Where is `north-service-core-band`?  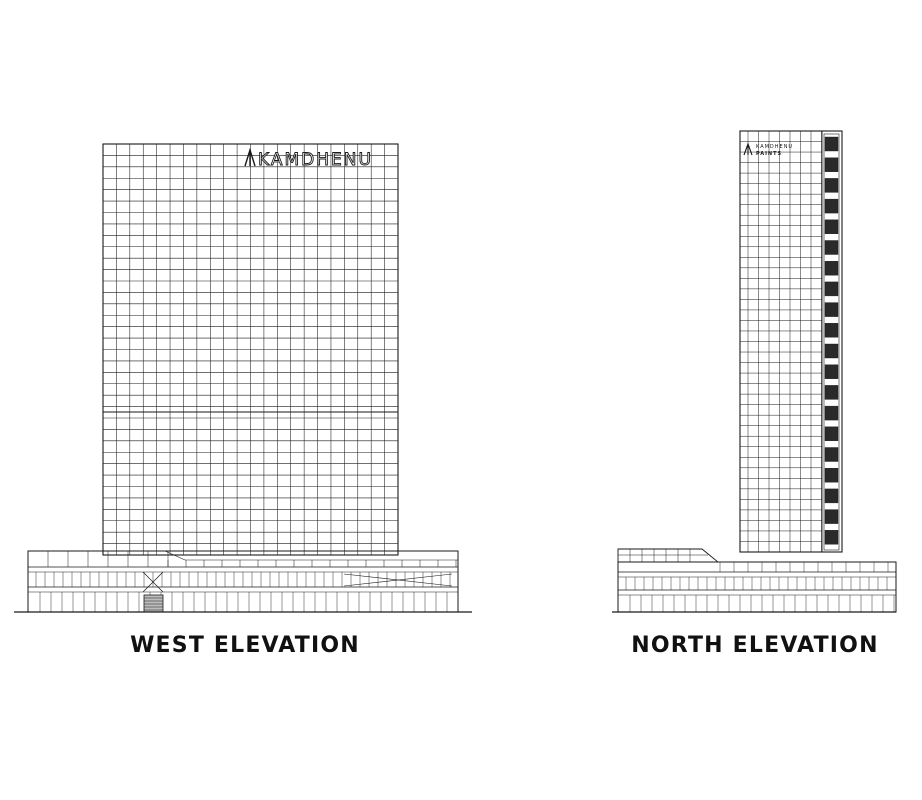
north-service-core-band is located at coordinates (831, 342).